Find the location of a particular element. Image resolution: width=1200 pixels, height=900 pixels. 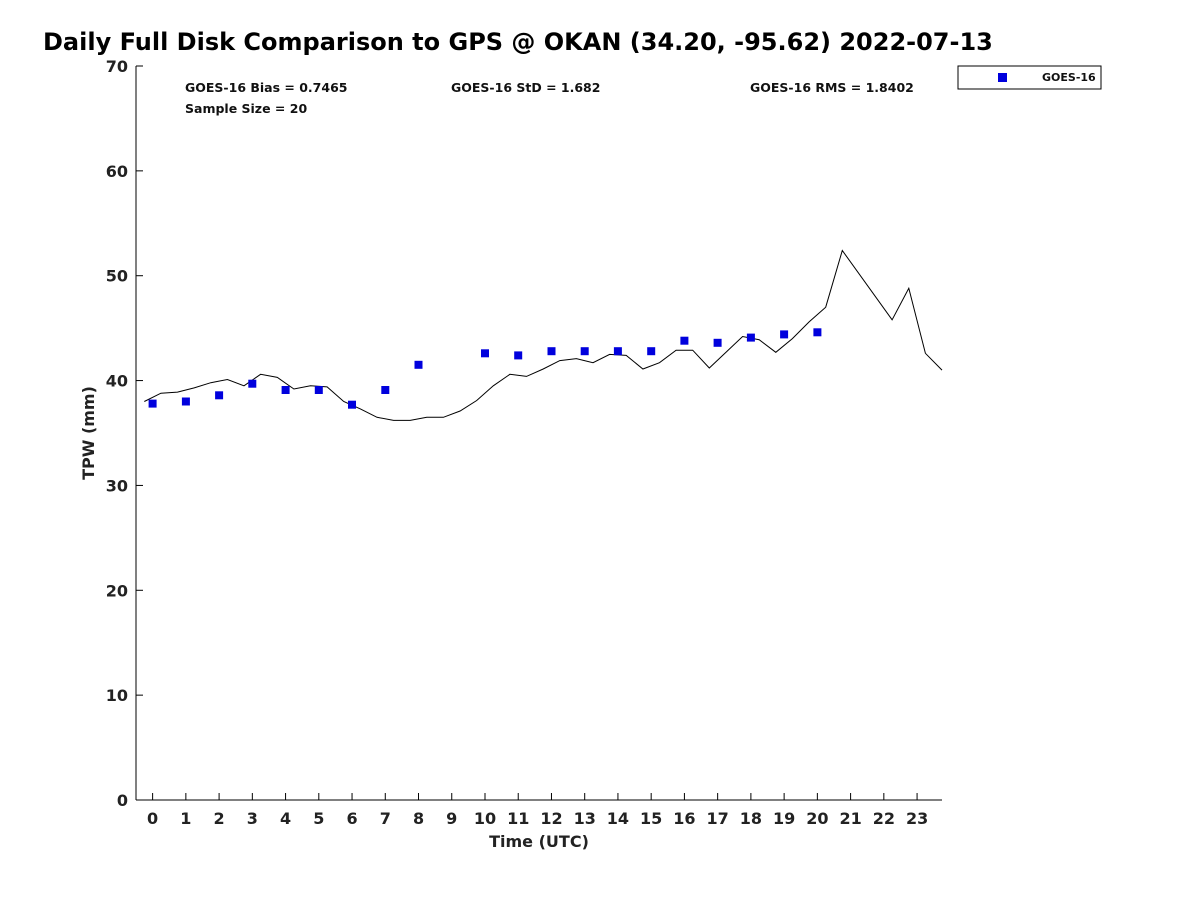

x-tick-label: 20 is located at coordinates (817, 818).